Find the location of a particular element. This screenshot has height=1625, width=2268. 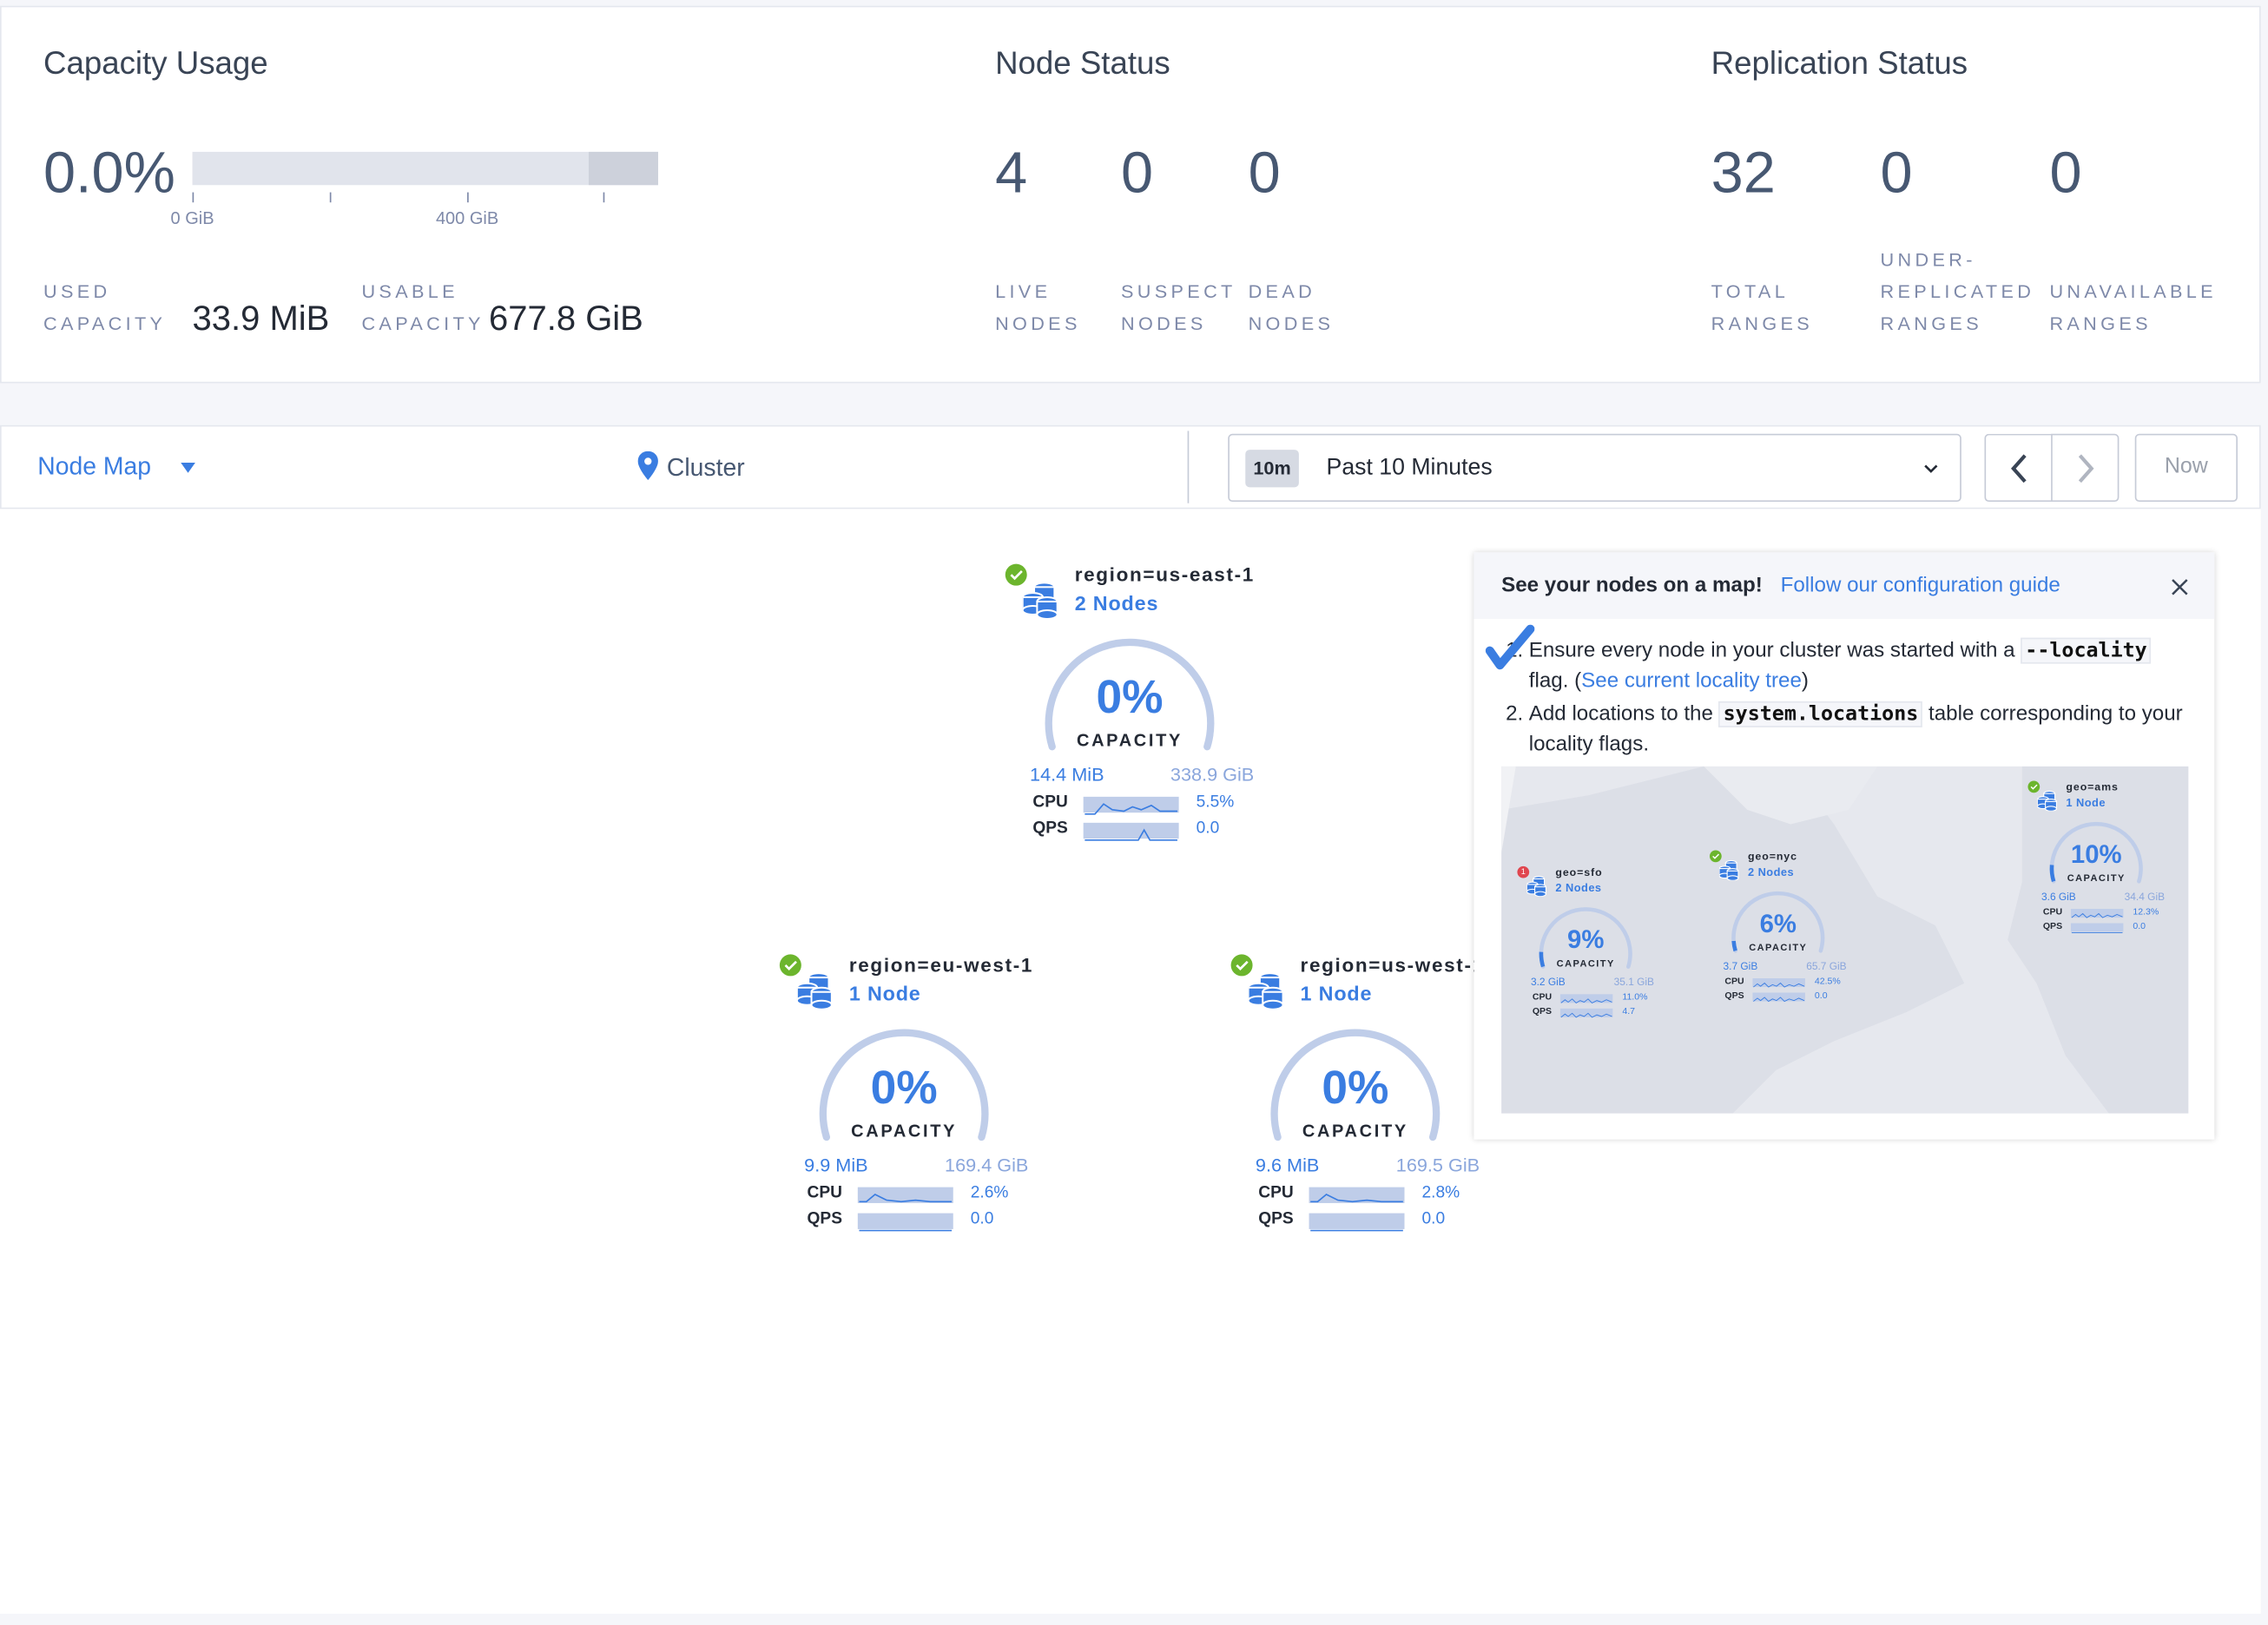

view-select-dropdown: Node Map is located at coordinates (116, 466).